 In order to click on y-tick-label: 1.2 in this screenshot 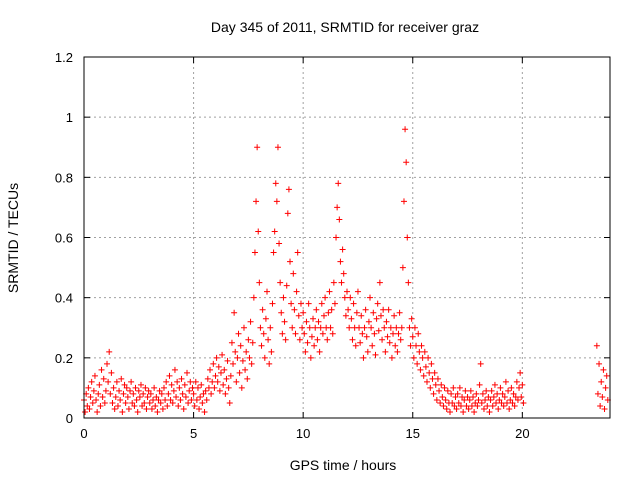, I will do `click(64, 57)`.